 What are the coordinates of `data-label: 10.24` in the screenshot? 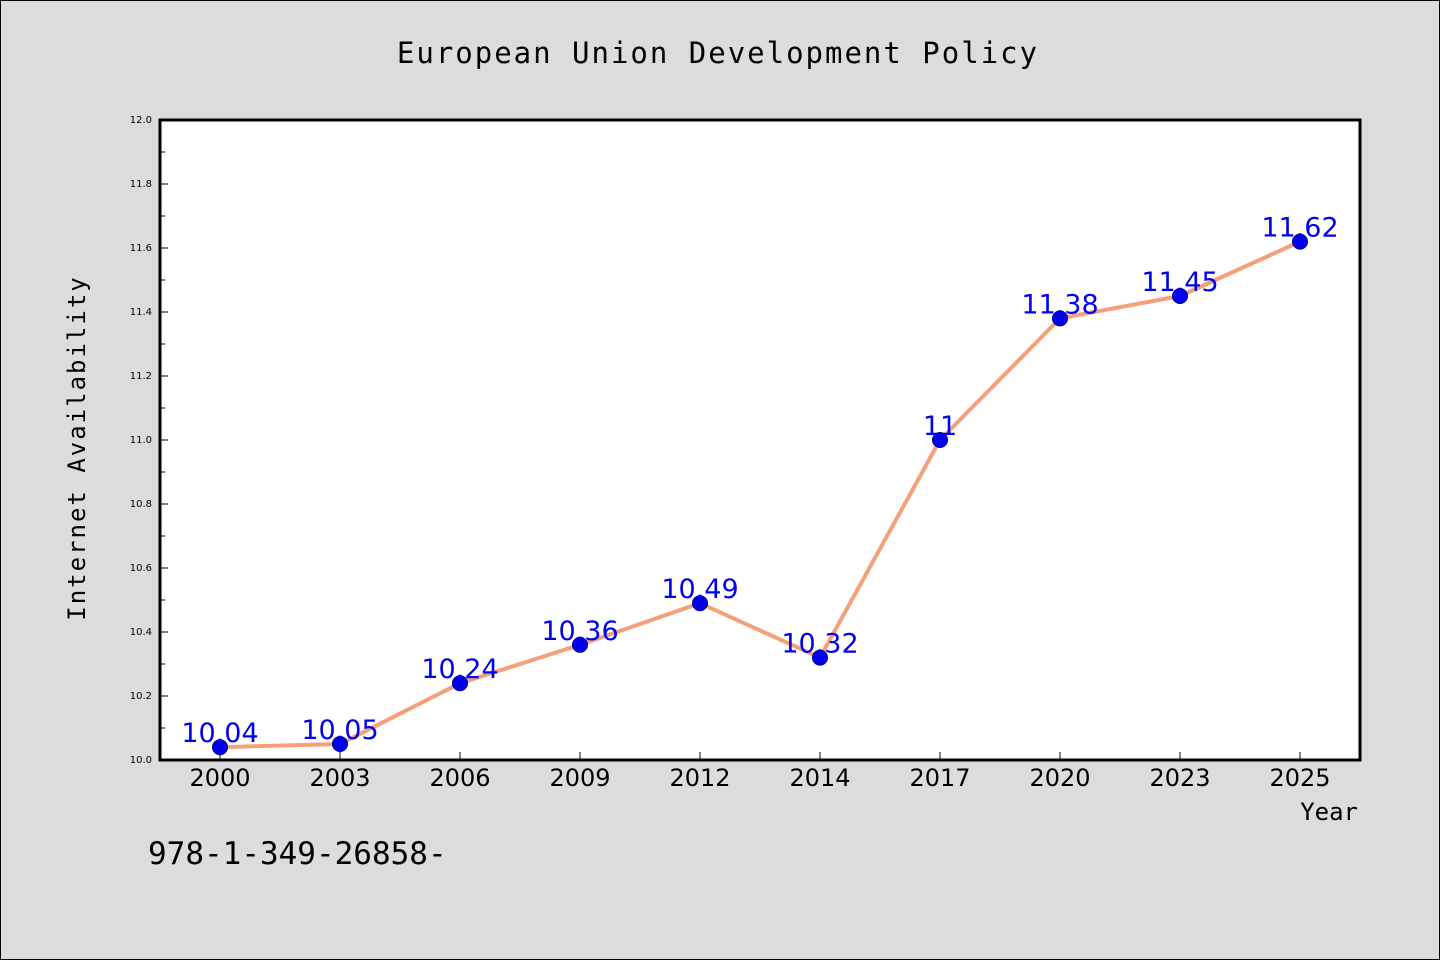 It's located at (459, 669).